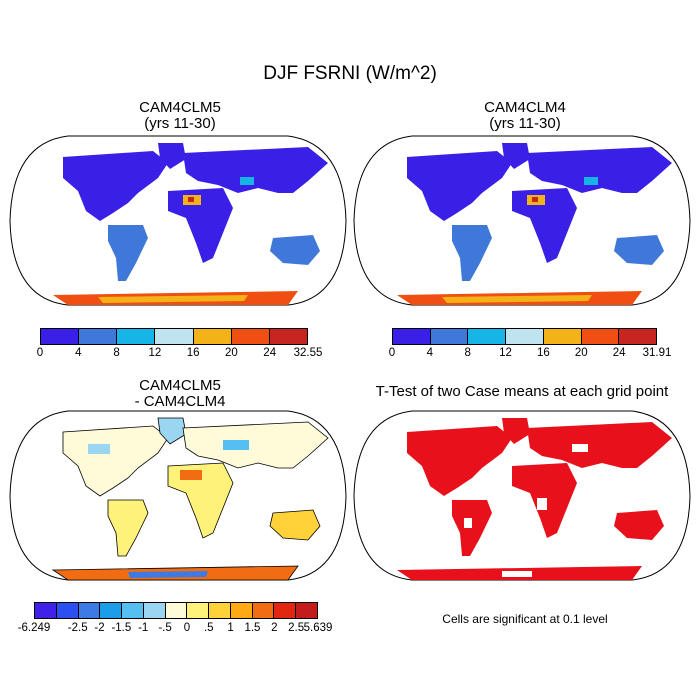  Describe the element at coordinates (230, 628) in the screenshot. I see `colorbar-tick-label: 1` at that location.